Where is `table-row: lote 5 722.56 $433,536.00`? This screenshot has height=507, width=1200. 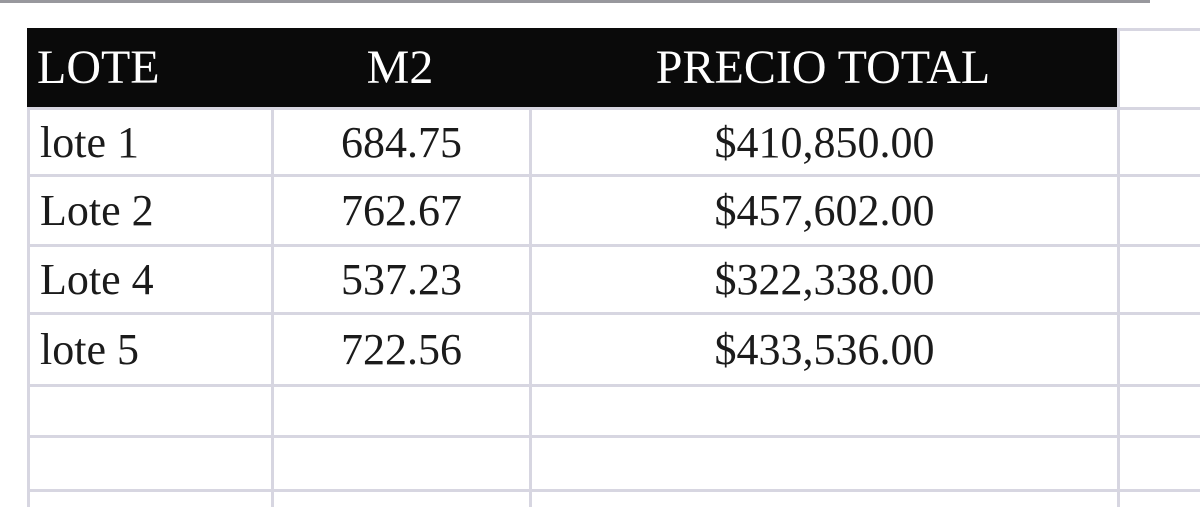
table-row: lote 5 722.56 $433,536.00 is located at coordinates (613, 351).